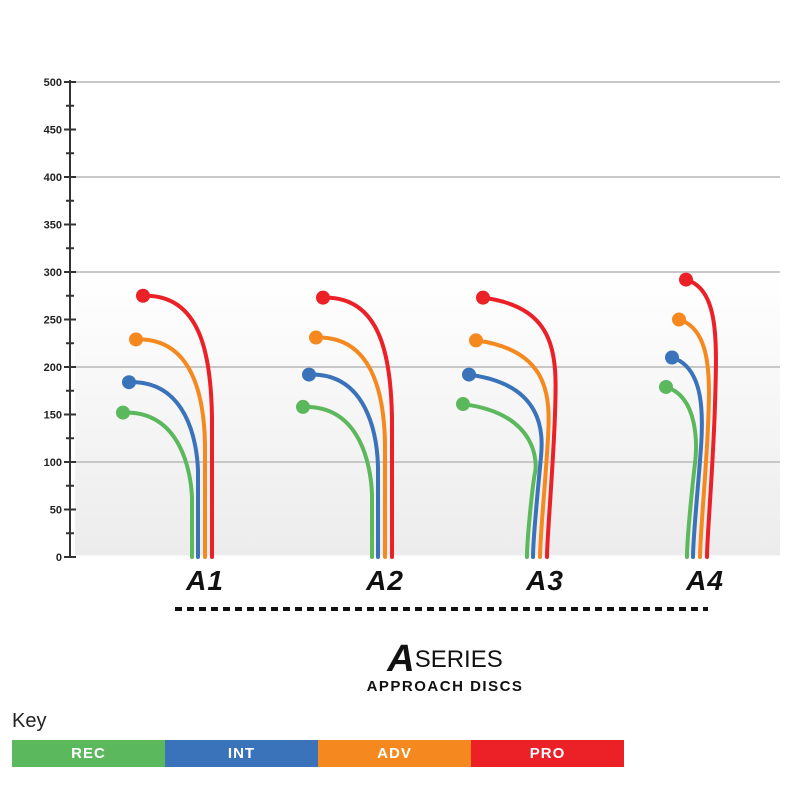 This screenshot has height=800, width=800. What do you see at coordinates (469, 374) in the screenshot?
I see `release-point-int-a3` at bounding box center [469, 374].